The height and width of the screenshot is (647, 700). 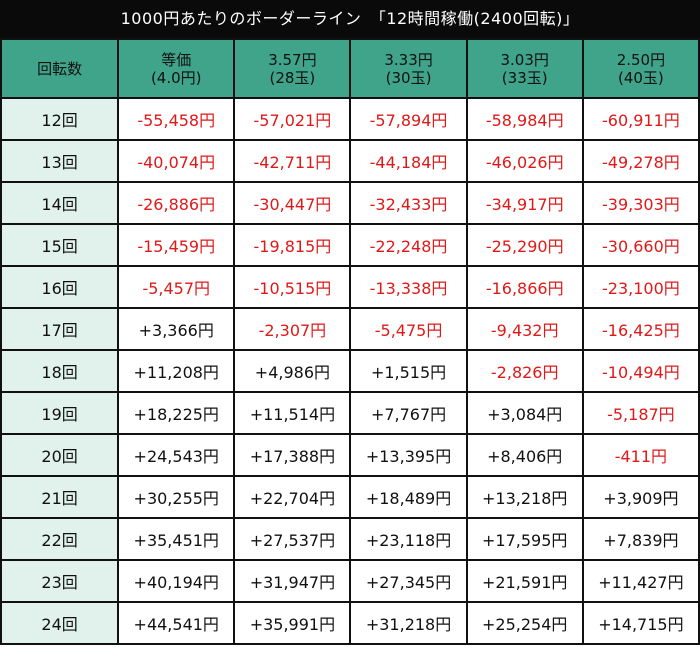 I want to click on value-cell-positive: +7,839円, so click(x=640, y=539).